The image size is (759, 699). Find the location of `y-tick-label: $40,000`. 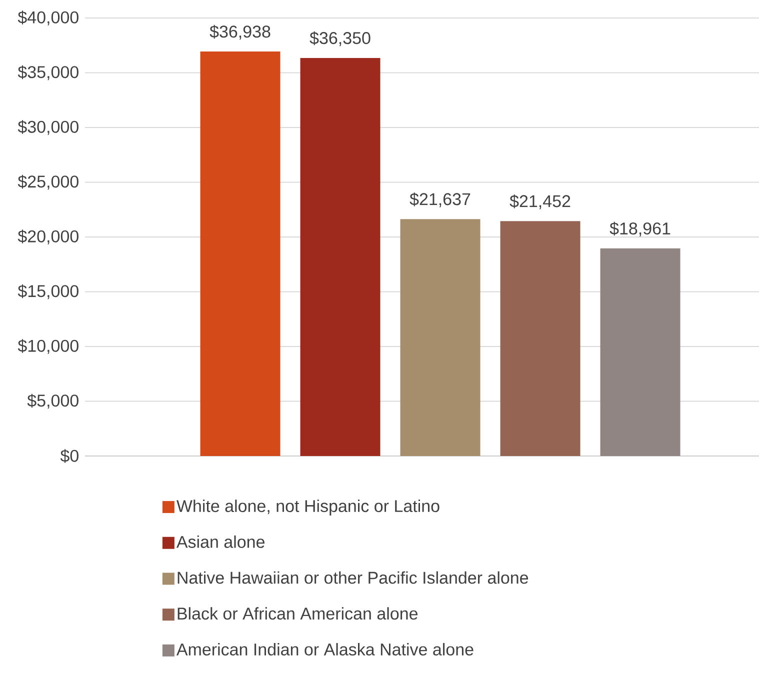

y-tick-label: $40,000 is located at coordinates (48, 18).